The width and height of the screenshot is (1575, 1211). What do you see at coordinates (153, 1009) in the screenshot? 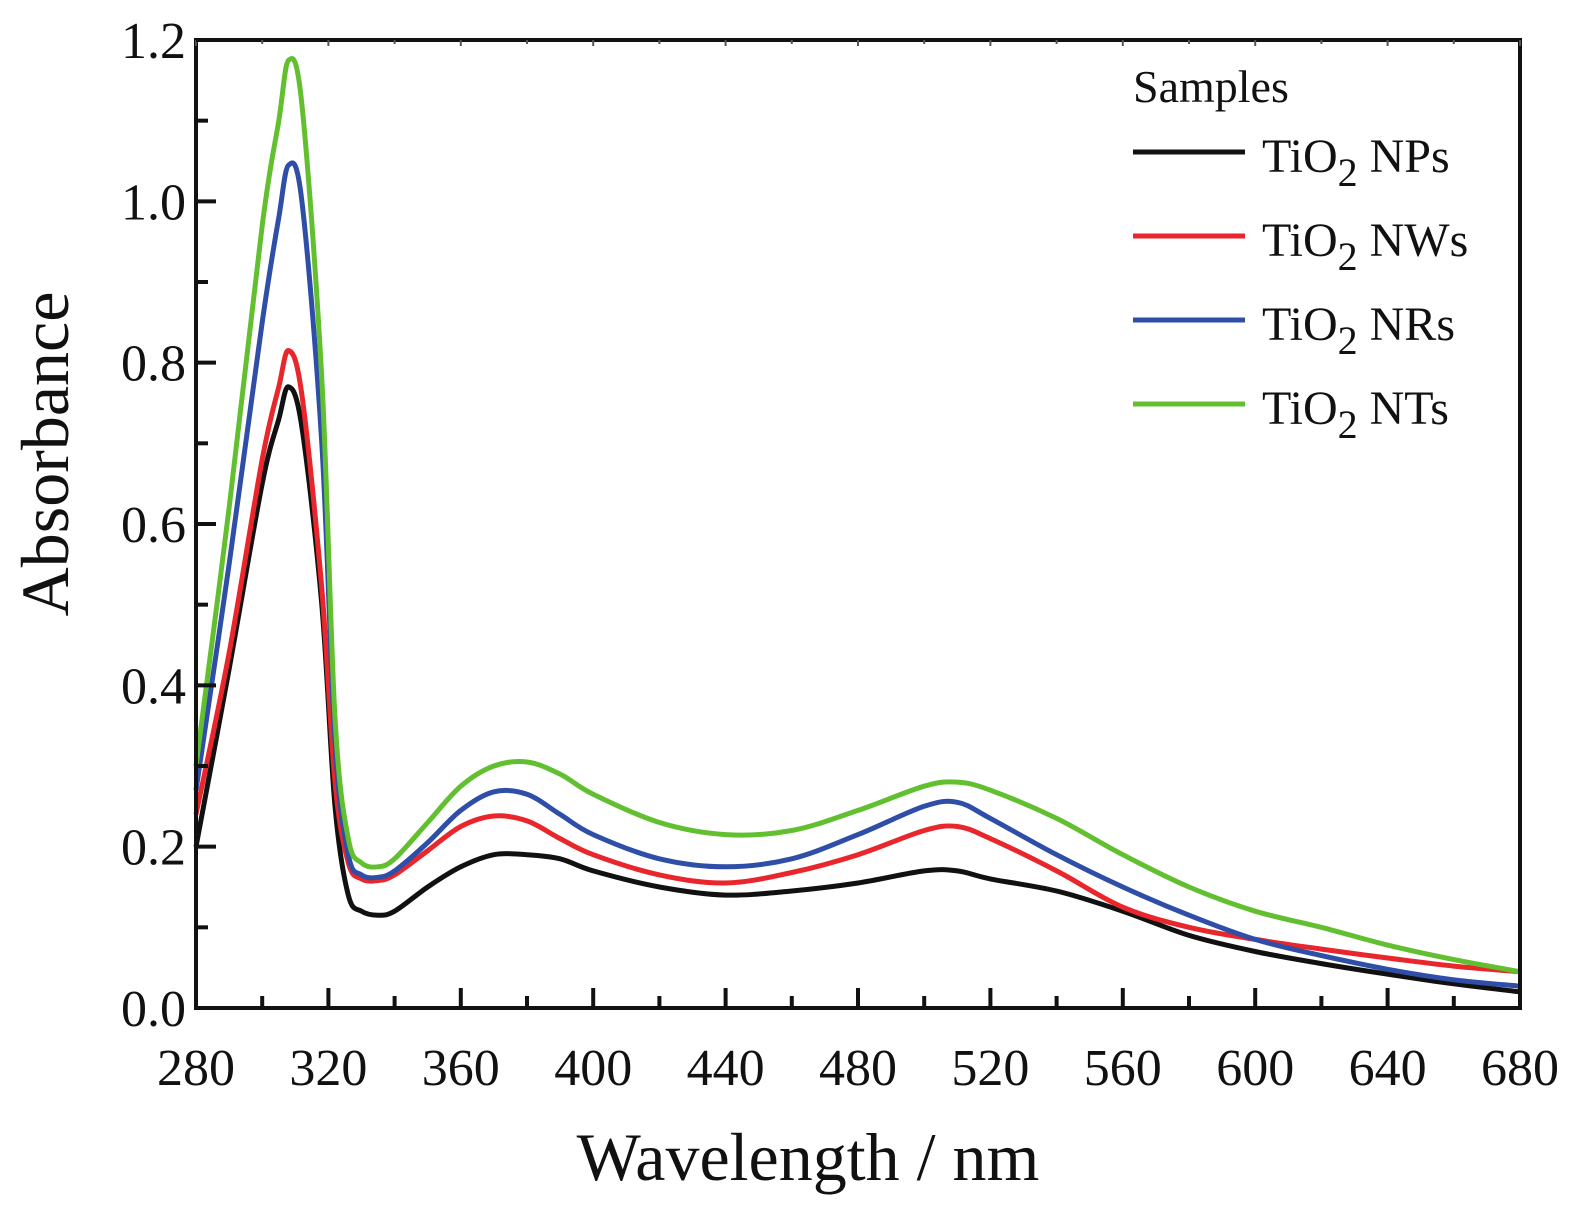
I see `y-tick-label: 0.0` at bounding box center [153, 1009].